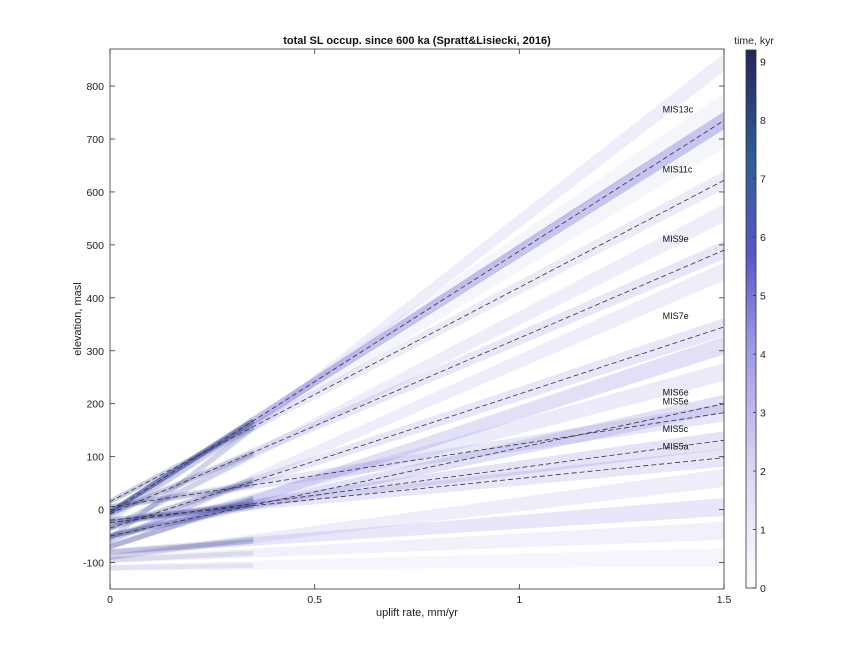 This screenshot has height=661, width=850. Describe the element at coordinates (417, 613) in the screenshot. I see `x-axis-label: uplift rate, mm/yr` at that location.